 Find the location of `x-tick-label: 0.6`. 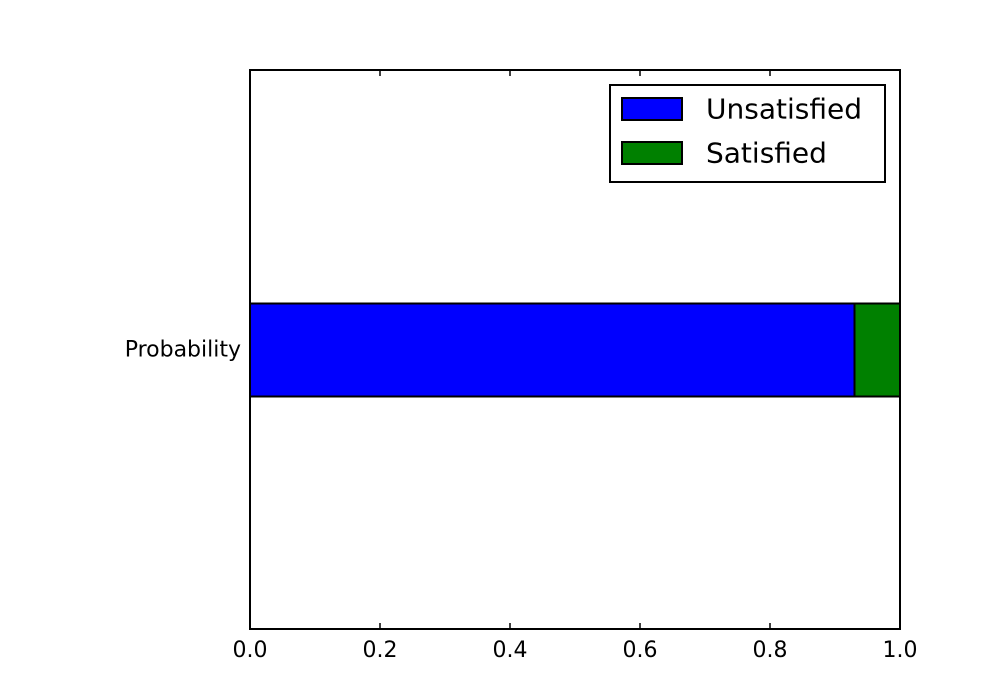

x-tick-label: 0.6 is located at coordinates (640, 650).